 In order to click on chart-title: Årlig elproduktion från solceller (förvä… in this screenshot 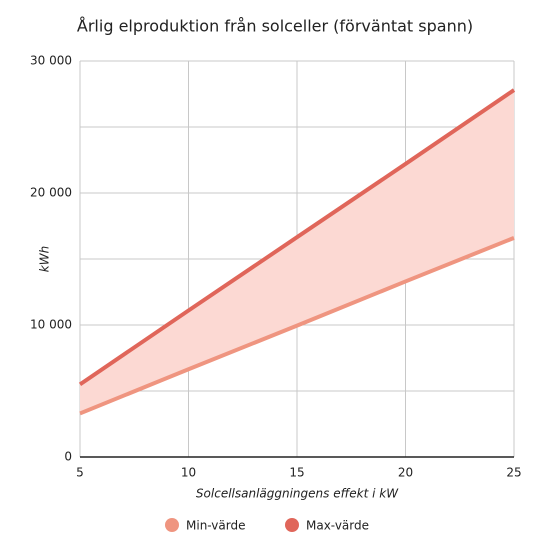, I will do `click(275, 26)`.